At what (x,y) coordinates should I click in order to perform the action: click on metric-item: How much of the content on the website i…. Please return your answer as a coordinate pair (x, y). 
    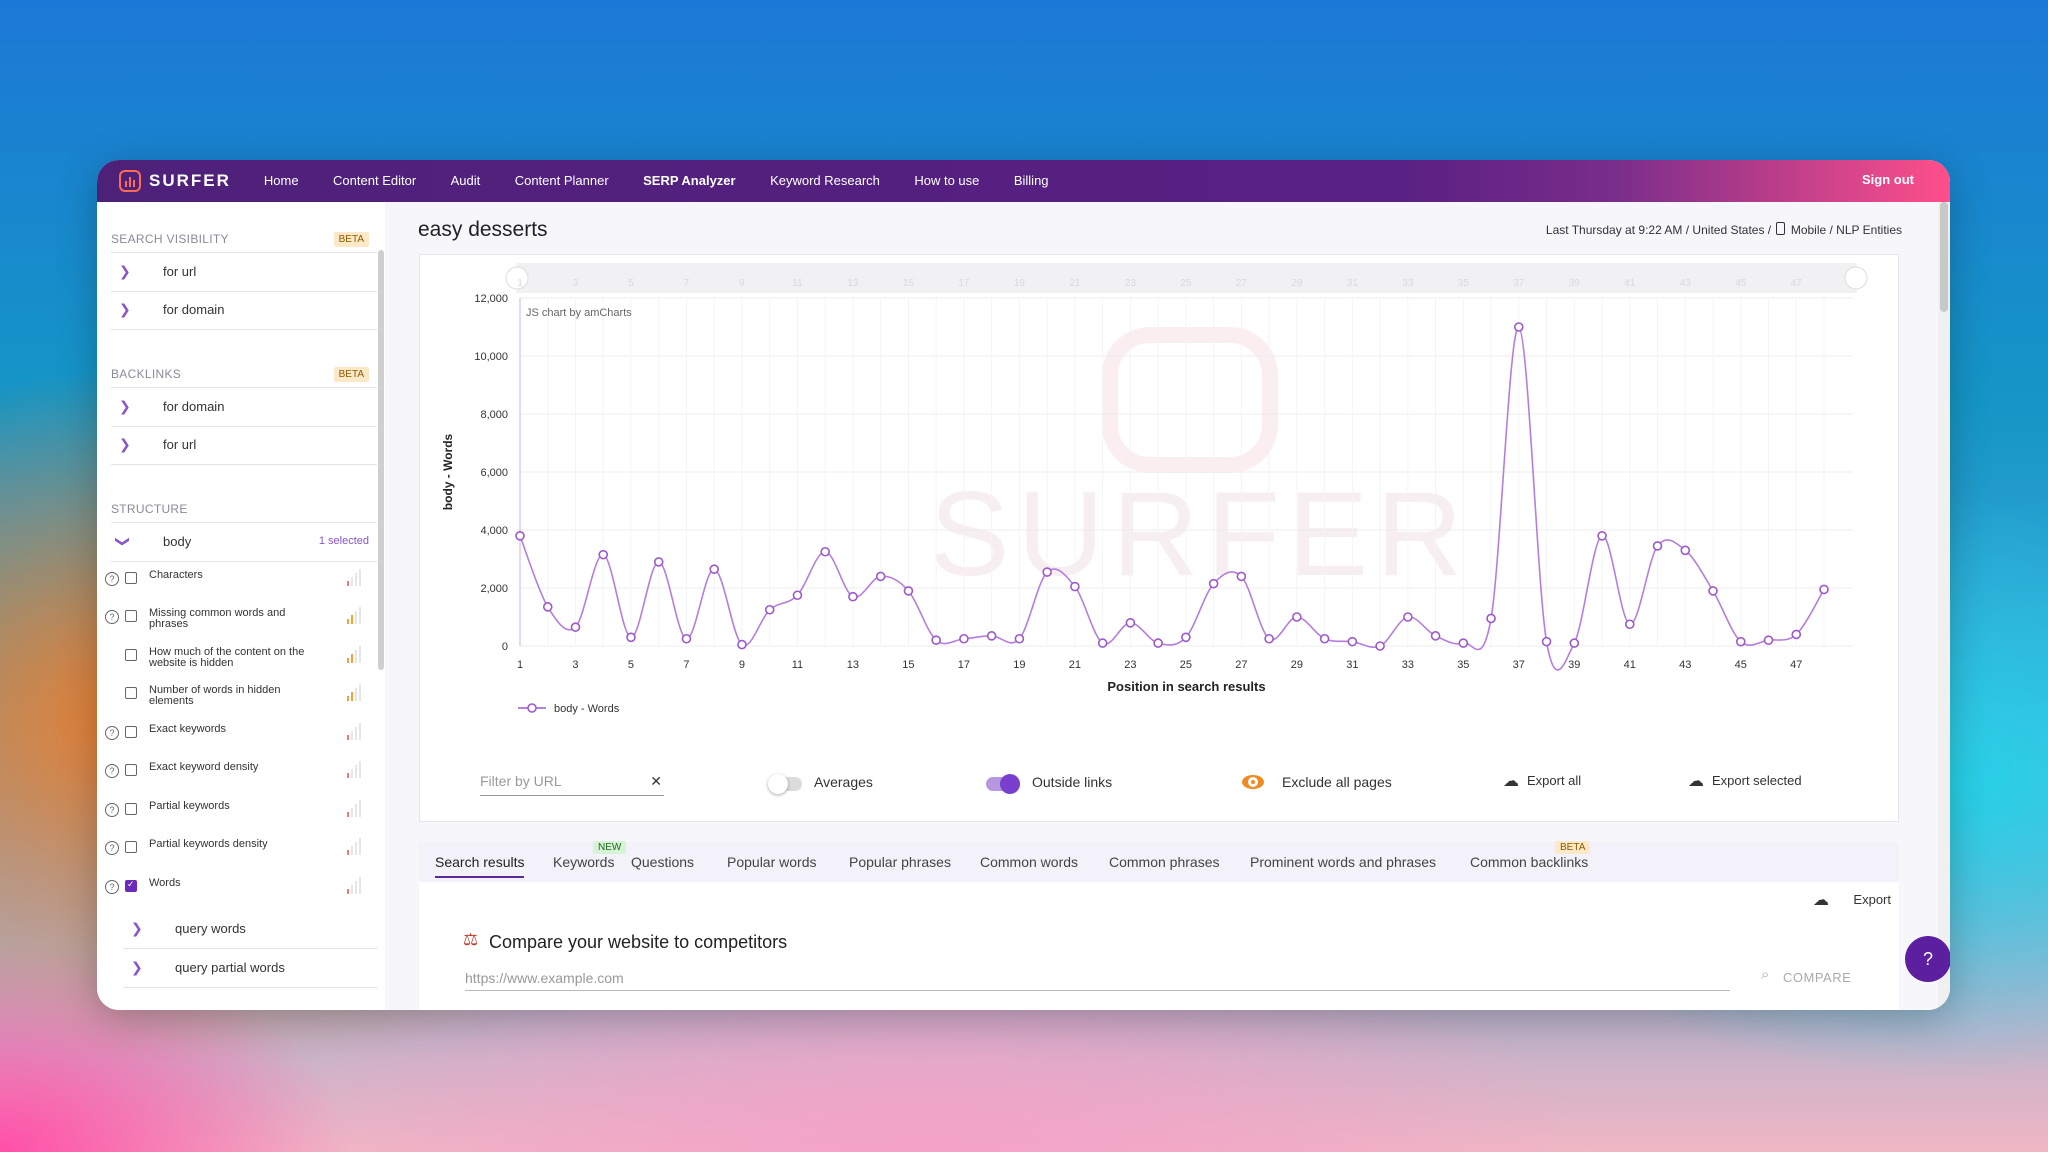
    Looking at the image, I should click on (242, 656).